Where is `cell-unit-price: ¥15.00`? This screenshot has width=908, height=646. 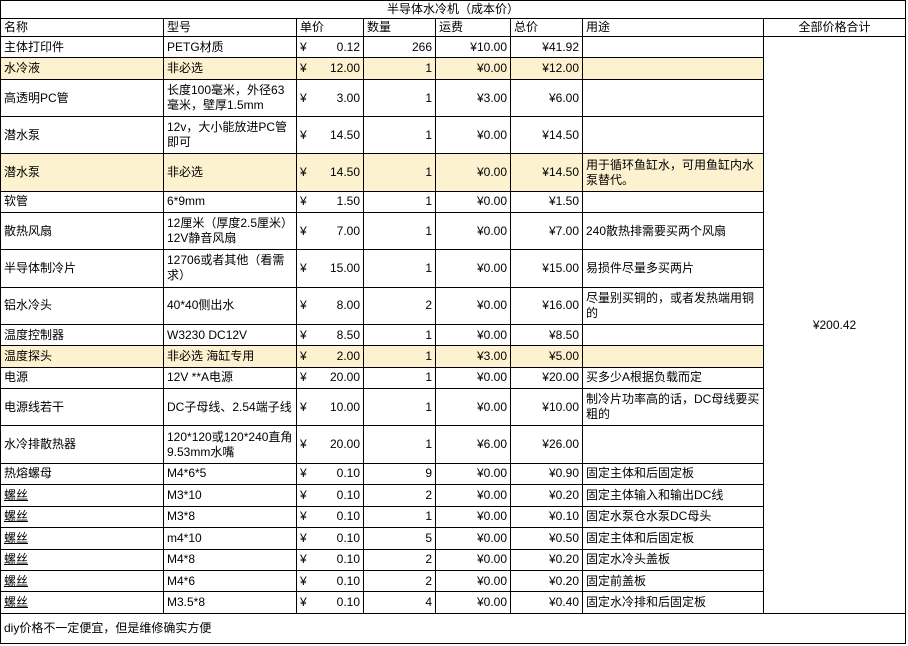 cell-unit-price: ¥15.00 is located at coordinates (330, 268).